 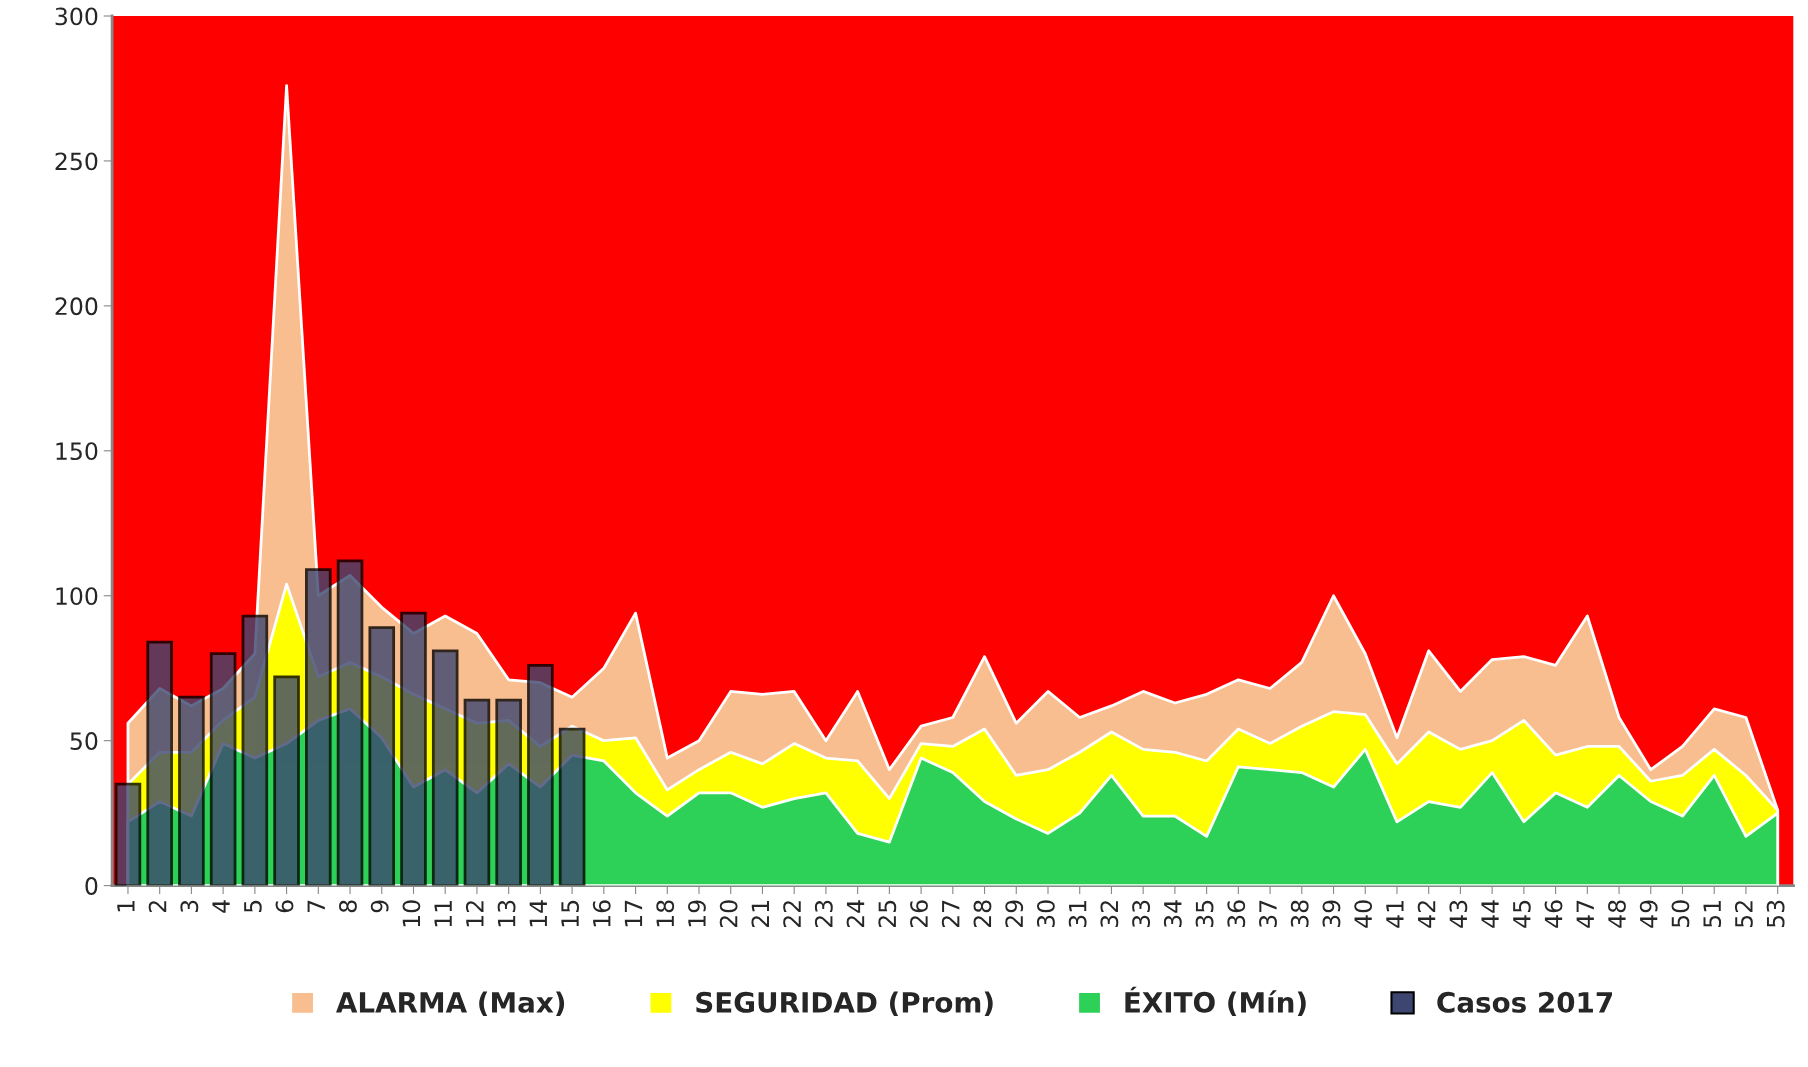 What do you see at coordinates (823, 914) in the screenshot?
I see `x-tick-label: 23` at bounding box center [823, 914].